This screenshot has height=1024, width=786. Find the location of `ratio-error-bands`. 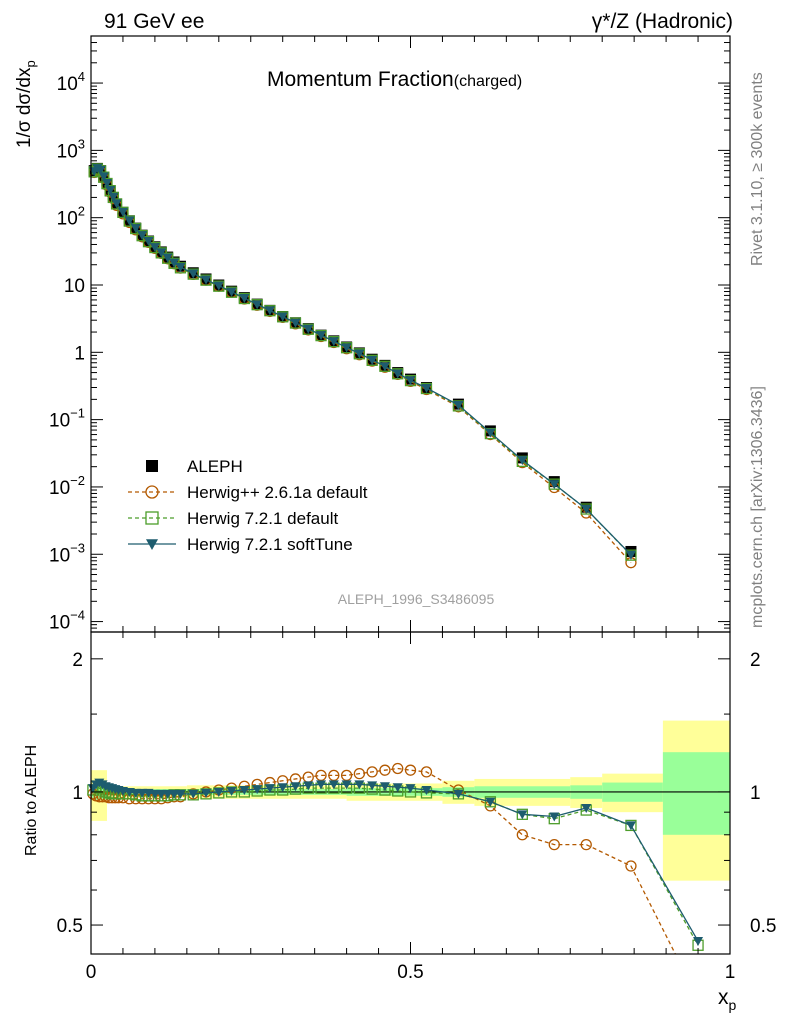

ratio-error-bands is located at coordinates (410, 800).